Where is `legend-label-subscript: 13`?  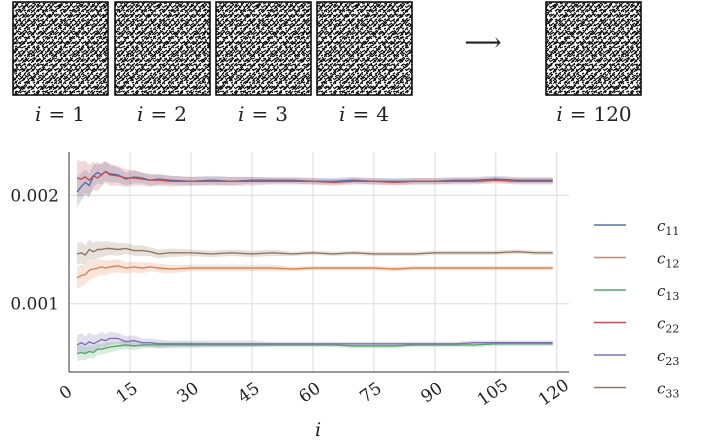 legend-label-subscript: 13 is located at coordinates (672, 296).